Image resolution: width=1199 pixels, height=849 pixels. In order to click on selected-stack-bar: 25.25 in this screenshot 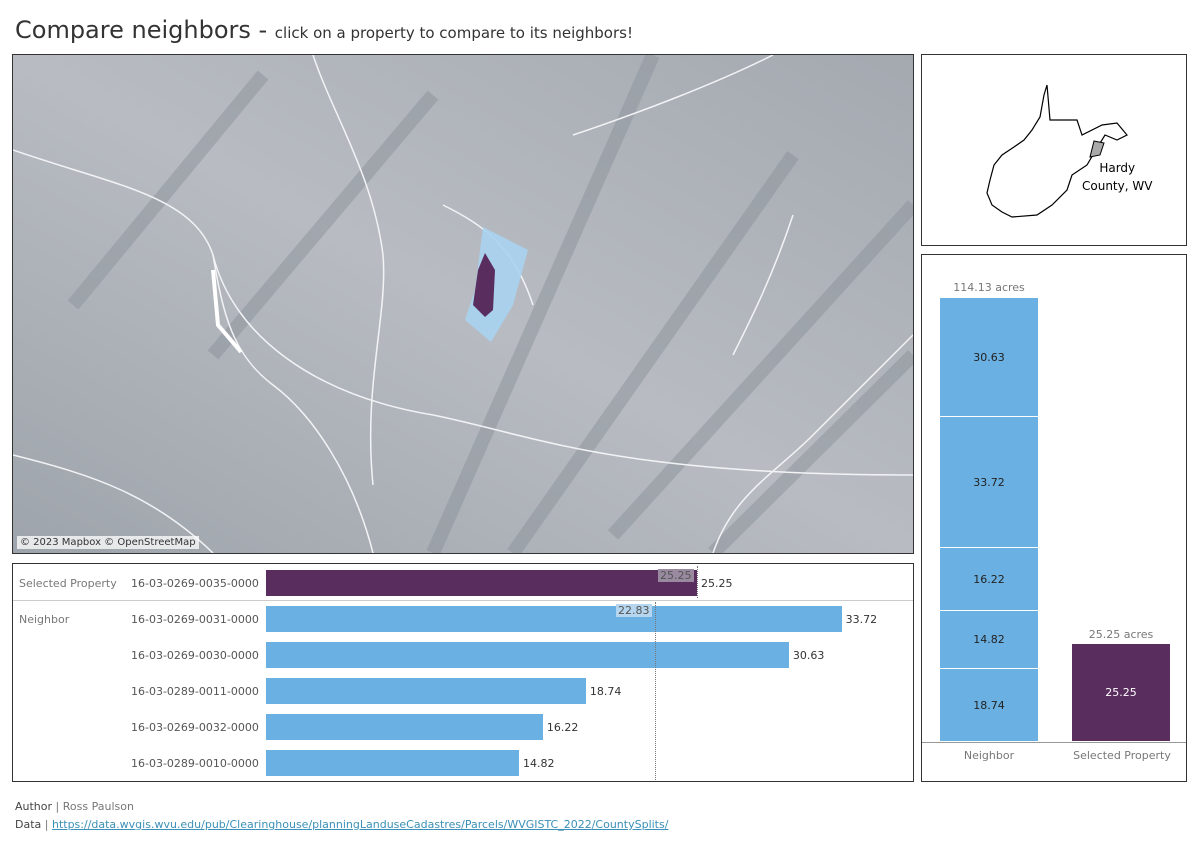, I will do `click(1121, 691)`.